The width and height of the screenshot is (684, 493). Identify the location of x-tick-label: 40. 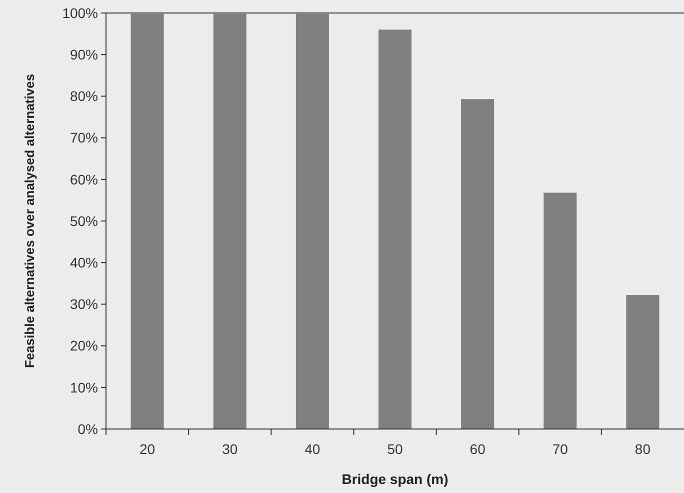
(312, 449).